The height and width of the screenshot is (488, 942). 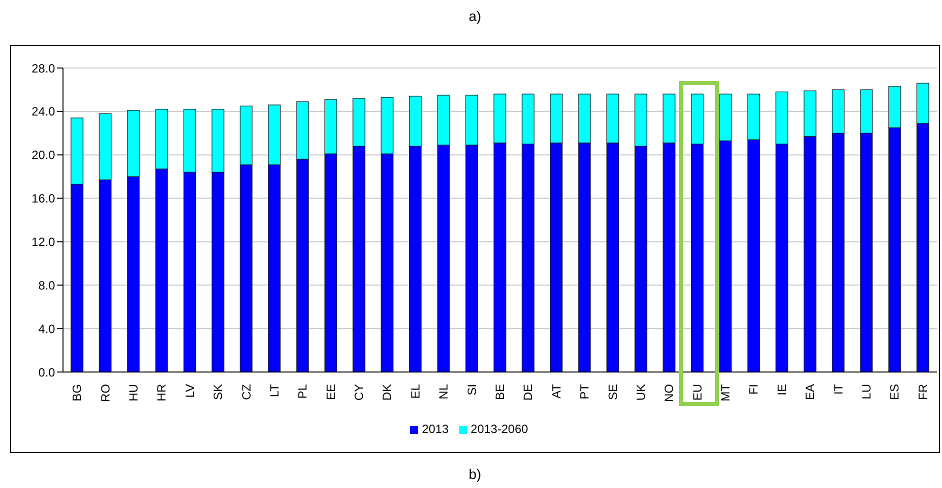 What do you see at coordinates (697, 392) in the screenshot?
I see `x-tick-label: EU` at bounding box center [697, 392].